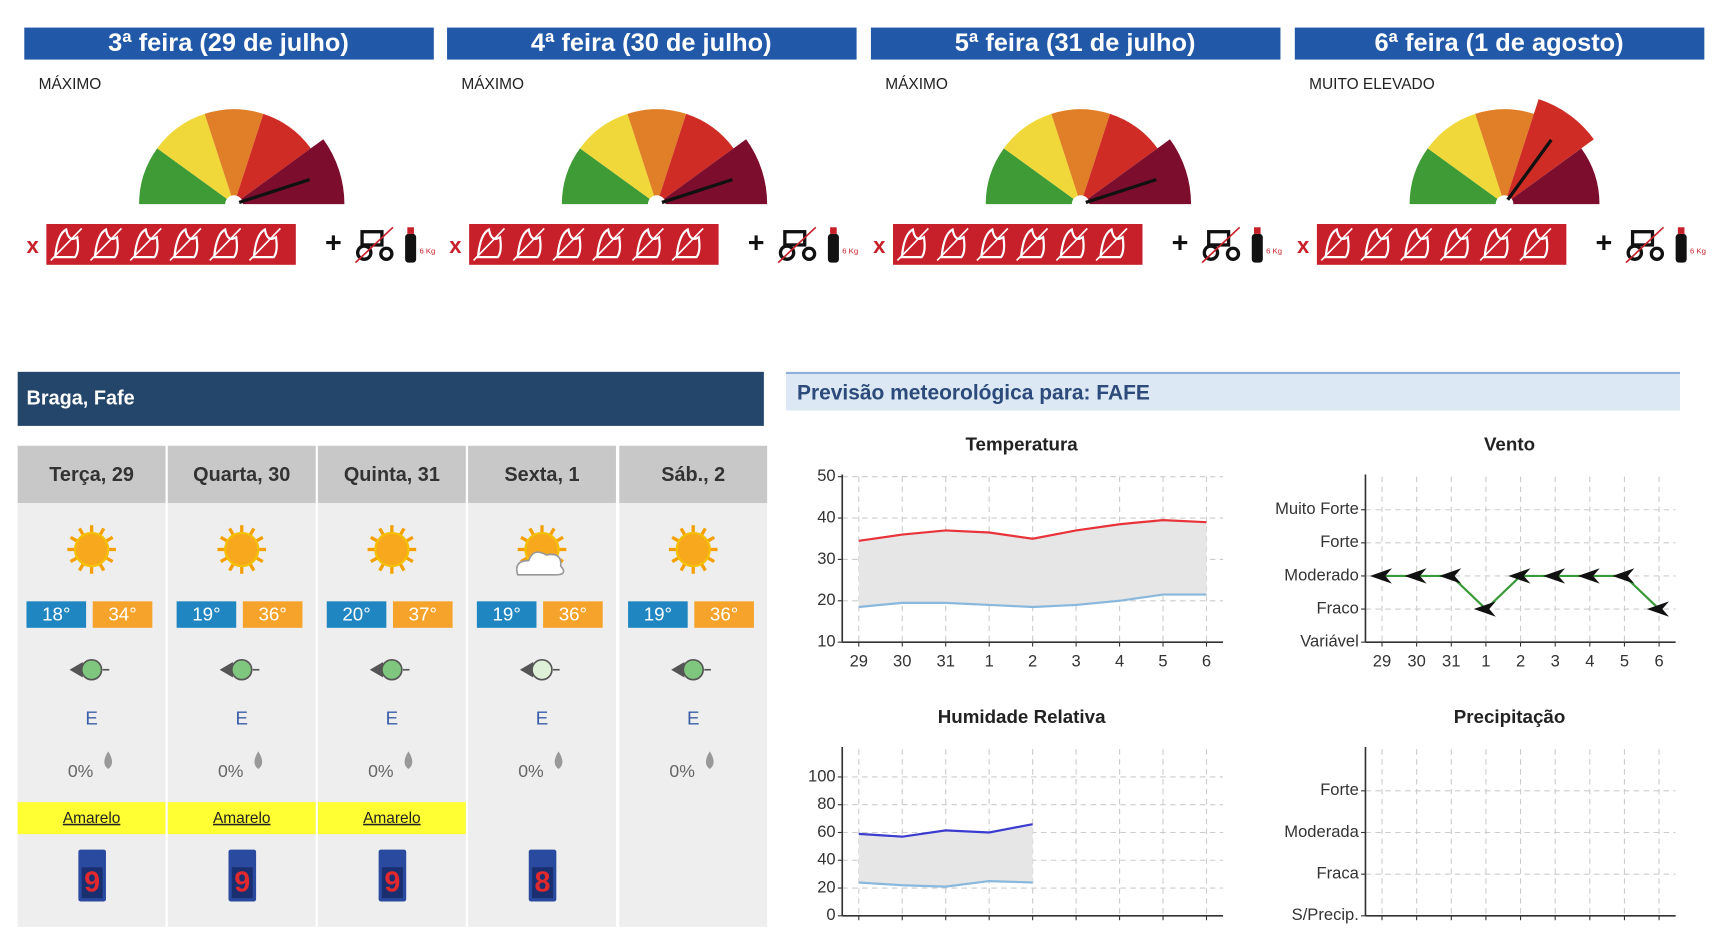  I want to click on y-tick-label: 60, so click(826, 831).